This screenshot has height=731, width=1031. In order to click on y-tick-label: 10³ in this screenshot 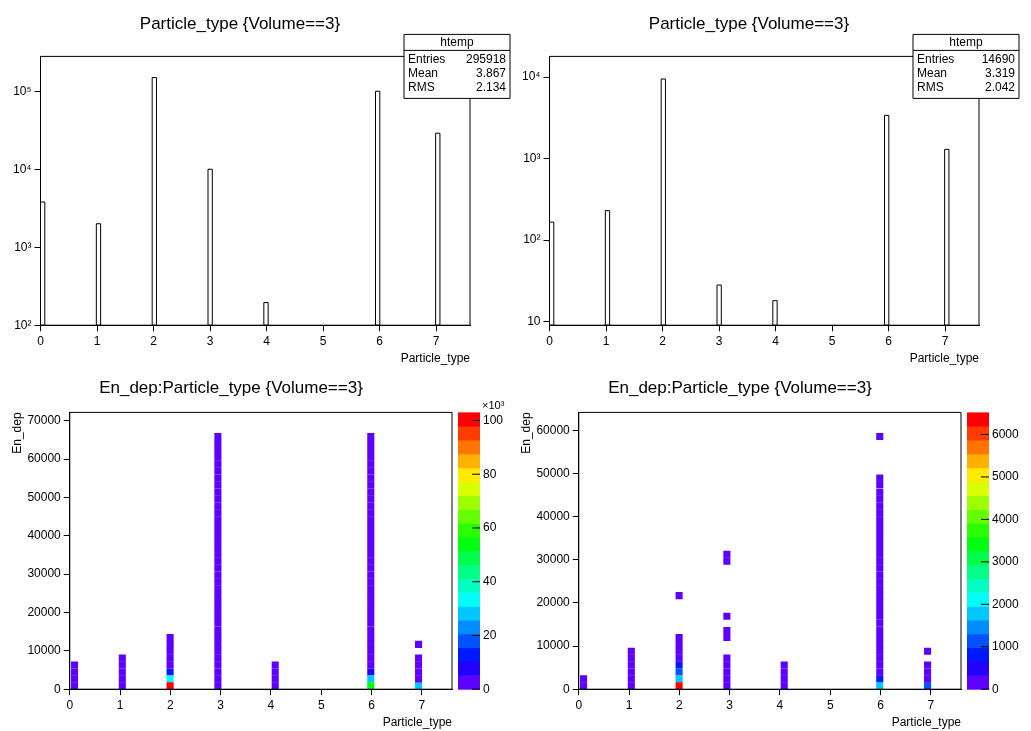, I will do `click(532, 157)`.